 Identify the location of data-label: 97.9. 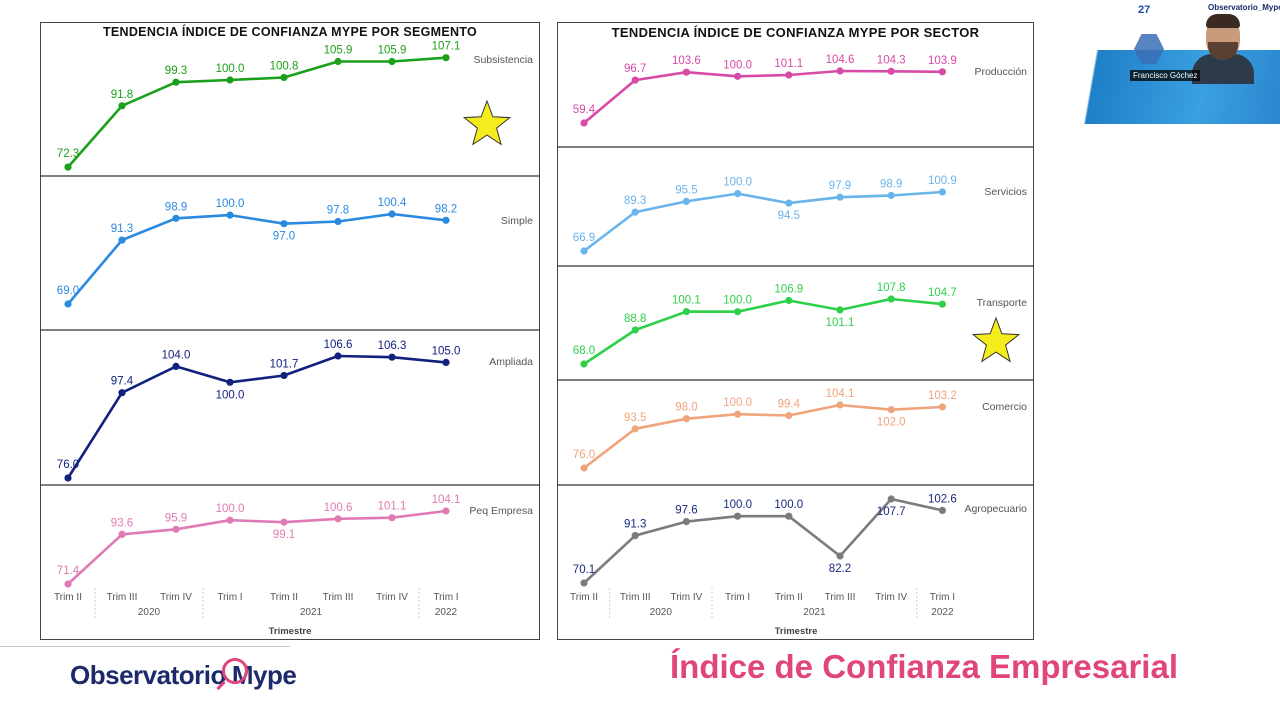
(840, 186).